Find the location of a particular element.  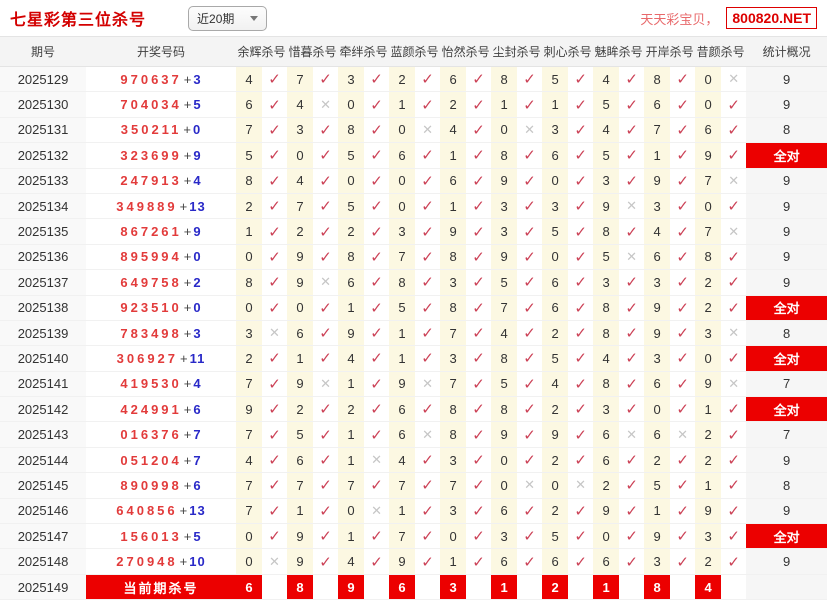

range-select: 近20期 is located at coordinates (228, 18).